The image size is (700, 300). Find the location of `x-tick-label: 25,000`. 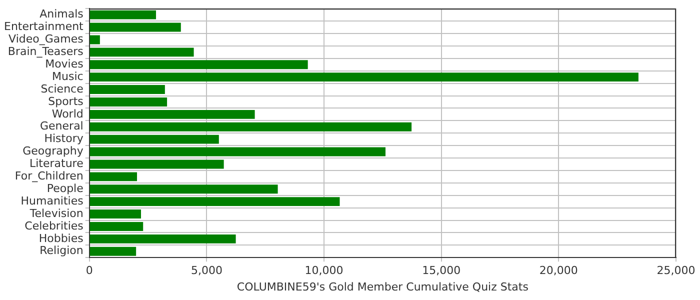

x-tick-label: 25,000 is located at coordinates (676, 271).